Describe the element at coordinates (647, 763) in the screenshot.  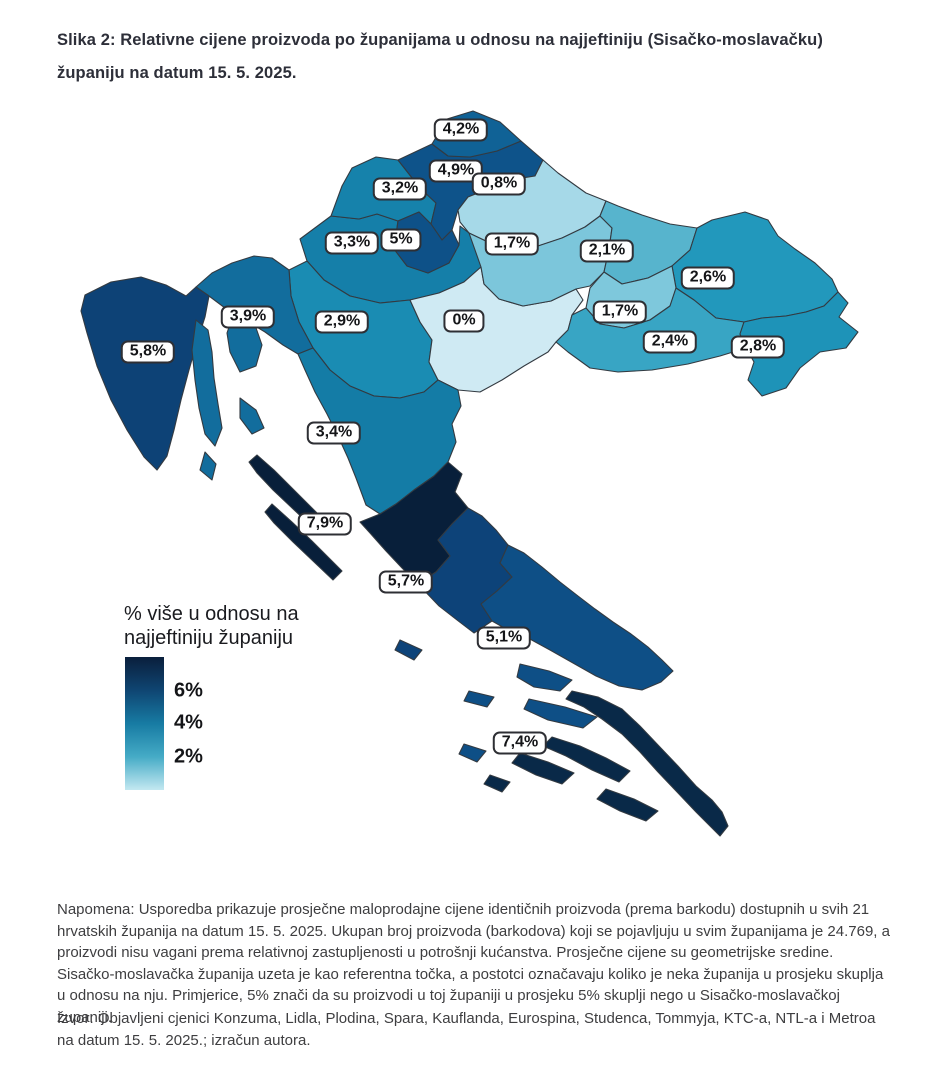
I see `region-dubrovacko-neretvanska` at that location.